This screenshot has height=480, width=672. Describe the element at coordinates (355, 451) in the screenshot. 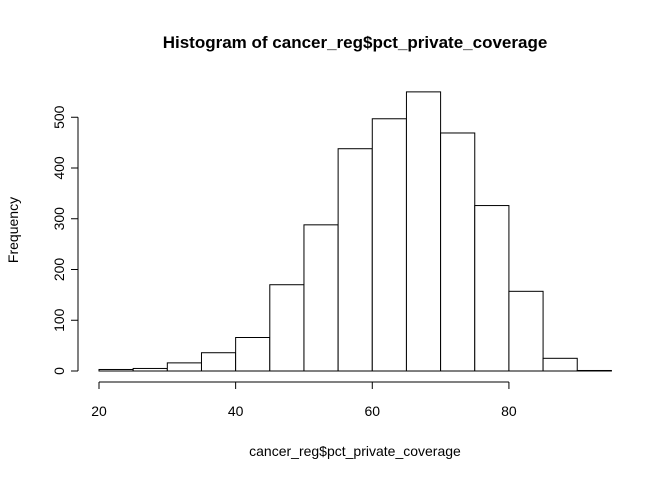

I see `x-axis-label: cancer_reg$pct_private_coverage` at that location.